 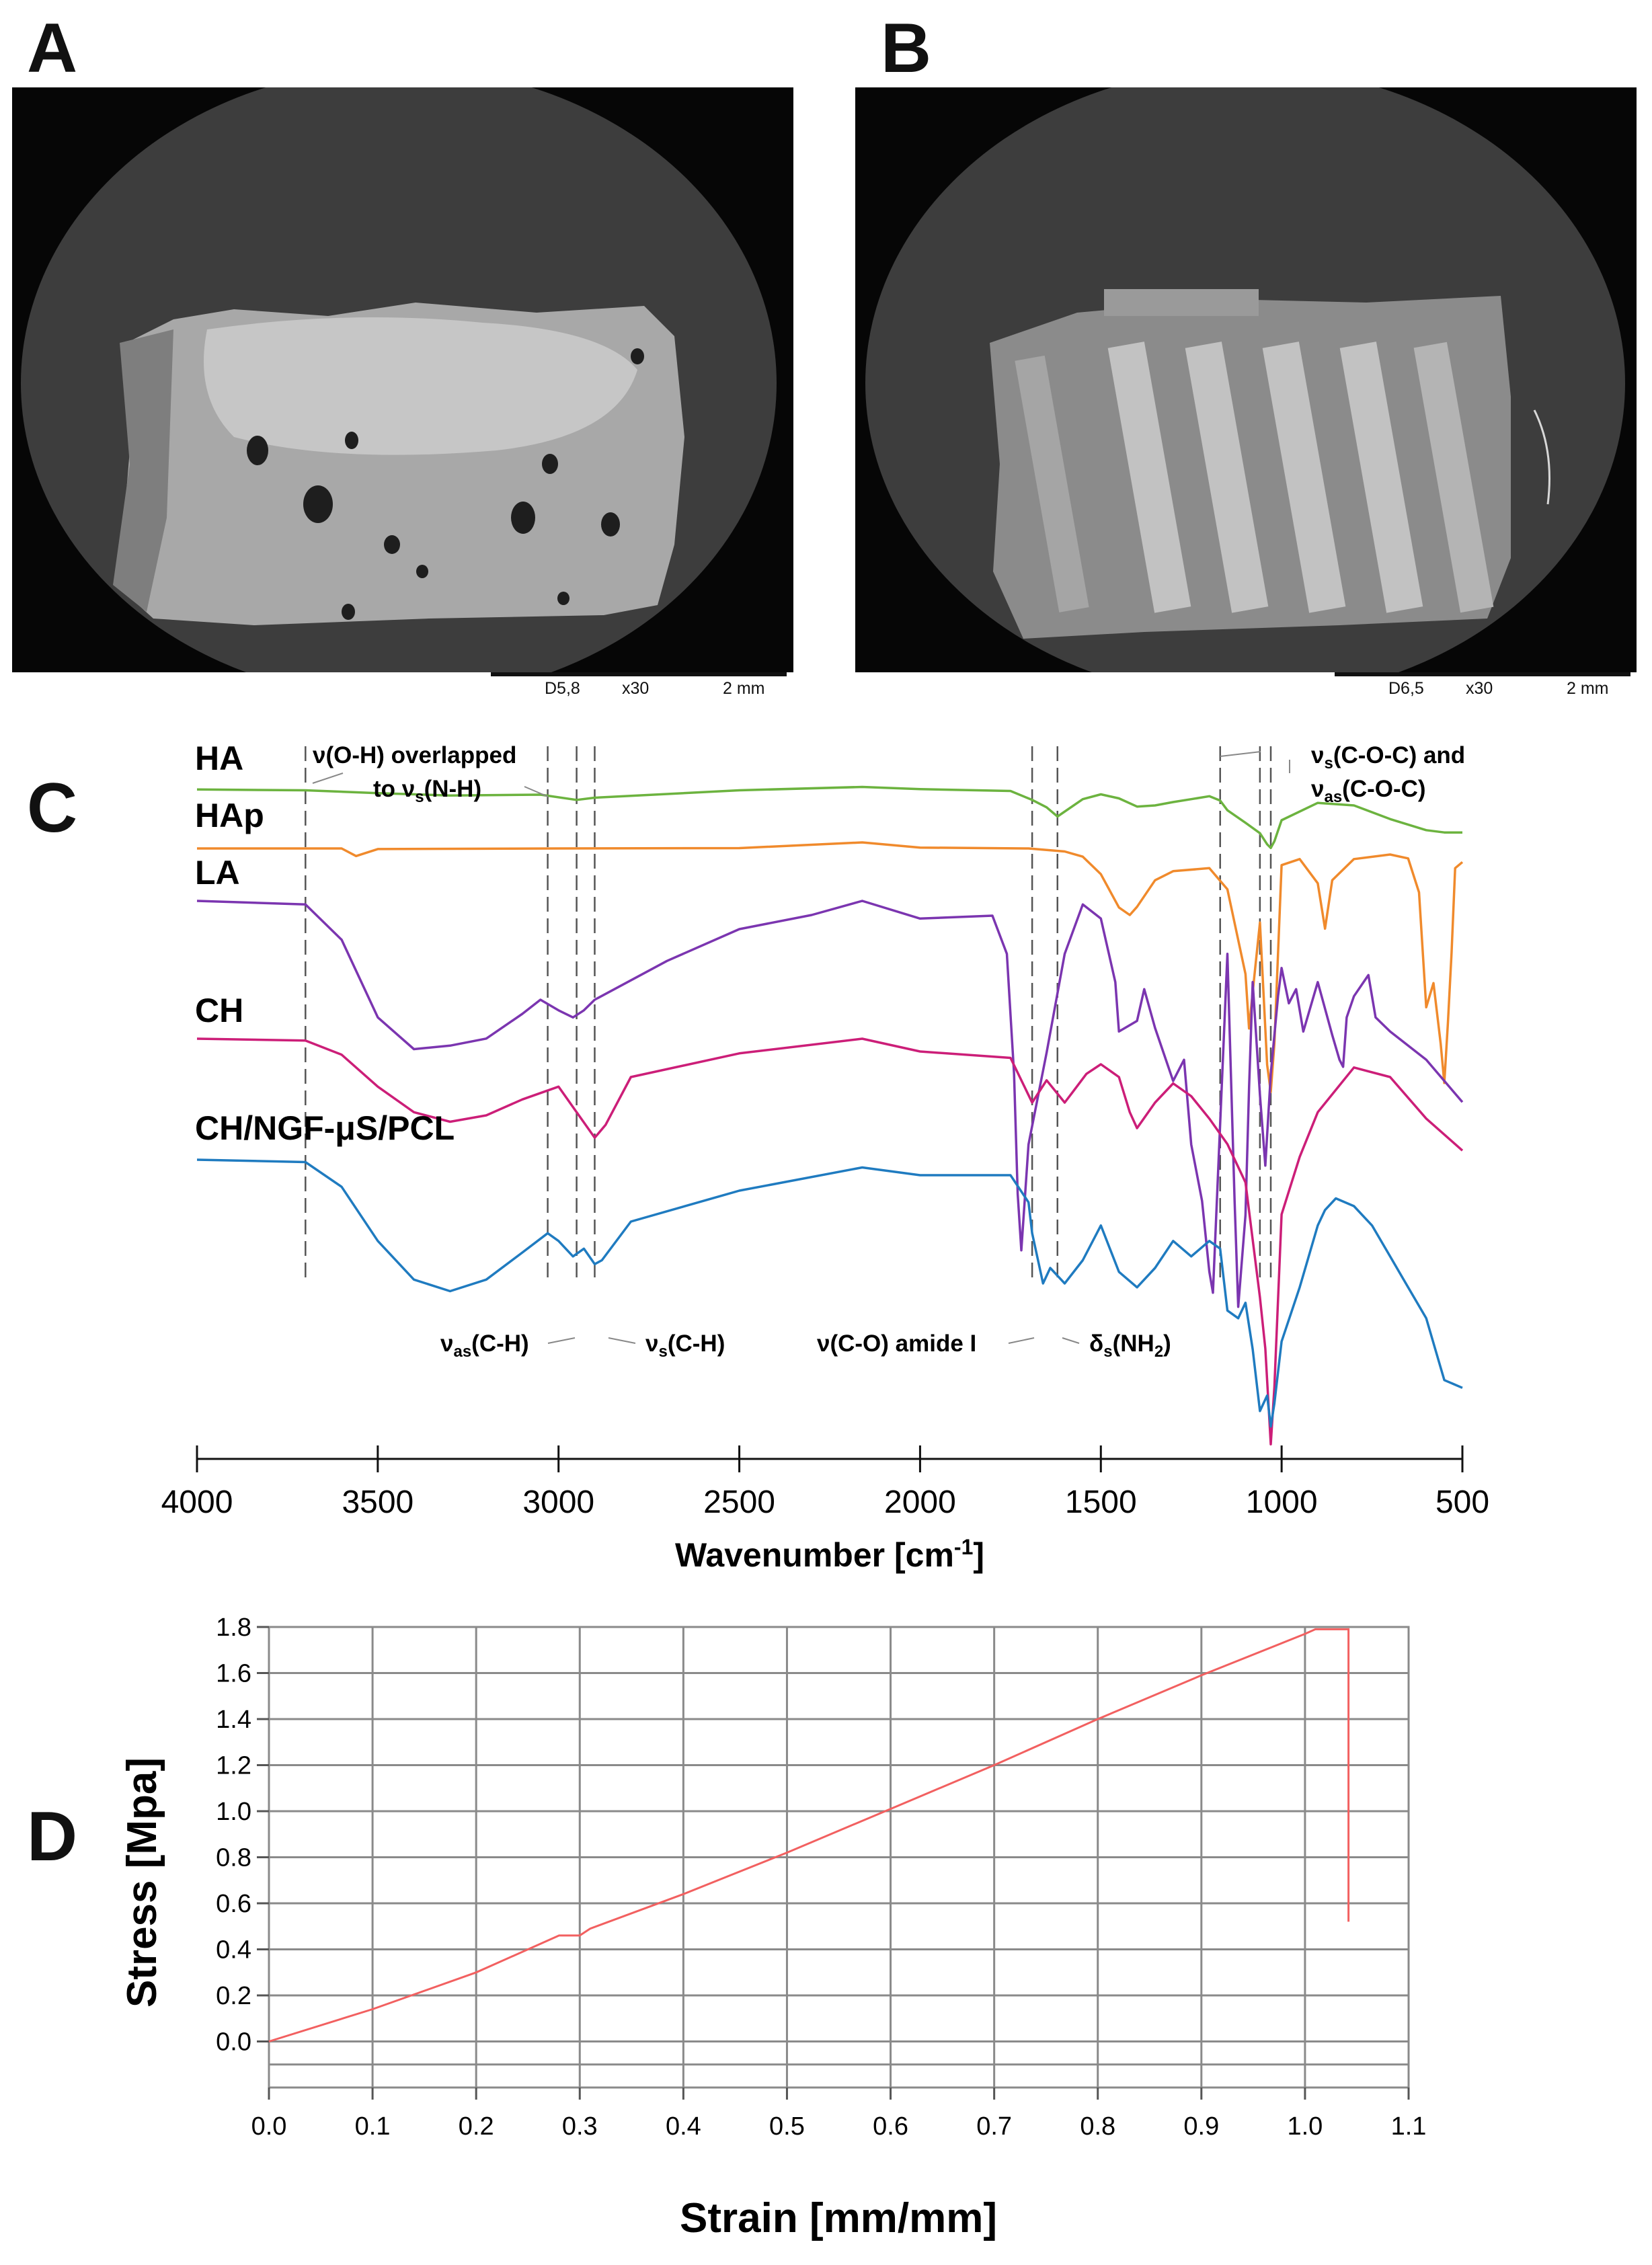 What do you see at coordinates (1479, 688) in the screenshot?
I see `scalebar-b-mag: x30` at bounding box center [1479, 688].